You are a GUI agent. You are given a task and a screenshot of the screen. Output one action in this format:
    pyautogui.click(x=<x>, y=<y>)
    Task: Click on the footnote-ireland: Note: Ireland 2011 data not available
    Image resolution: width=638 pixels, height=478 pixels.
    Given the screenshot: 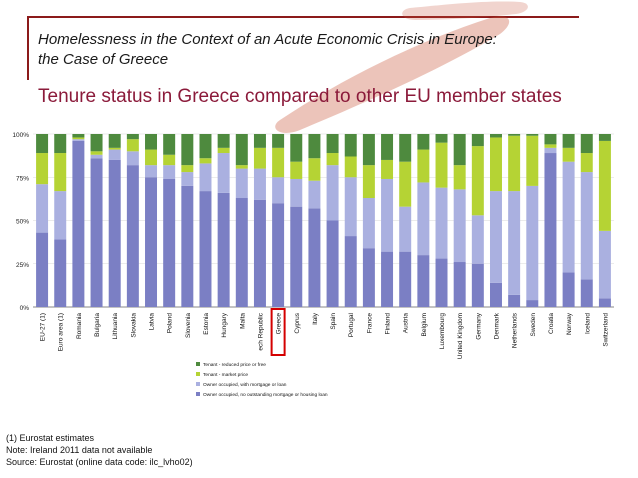 What is the action you would take?
    pyautogui.click(x=79, y=450)
    